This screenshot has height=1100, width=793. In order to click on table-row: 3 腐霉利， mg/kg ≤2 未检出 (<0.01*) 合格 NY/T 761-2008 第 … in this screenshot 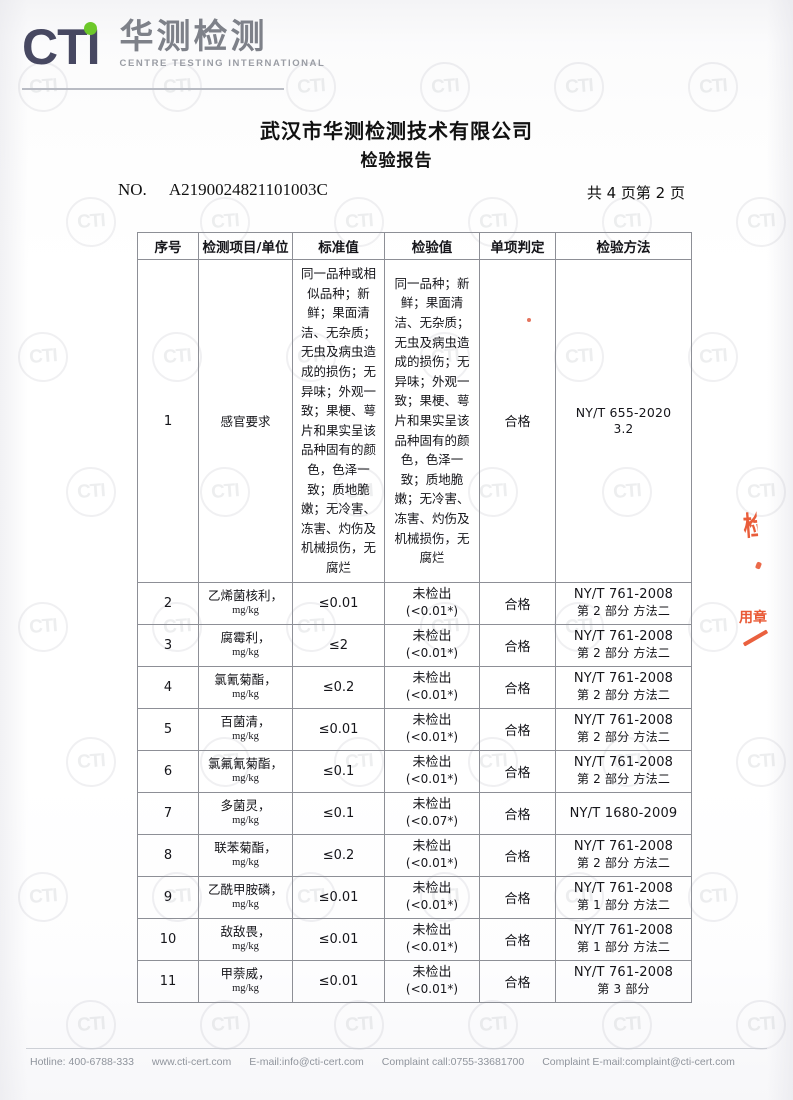, I will do `click(414, 645)`.